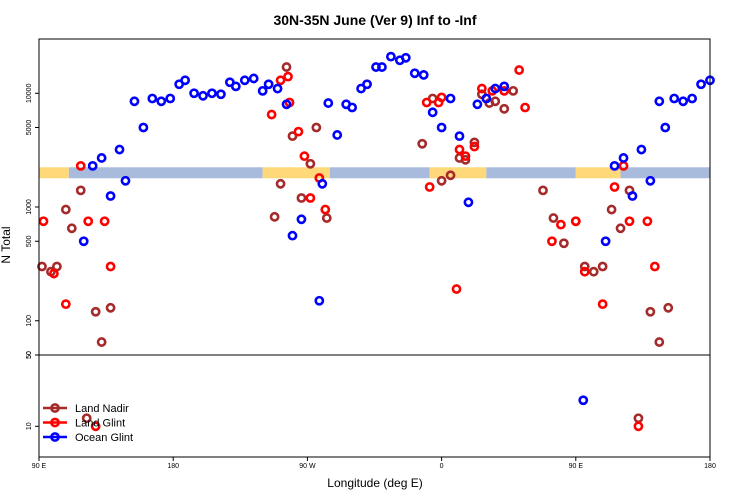 Image resolution: width=750 pixels, height=500 pixels. What do you see at coordinates (32, 221) in the screenshot?
I see `y-axis-upper: 50 100 500 1000 5000 10000` at bounding box center [32, 221].